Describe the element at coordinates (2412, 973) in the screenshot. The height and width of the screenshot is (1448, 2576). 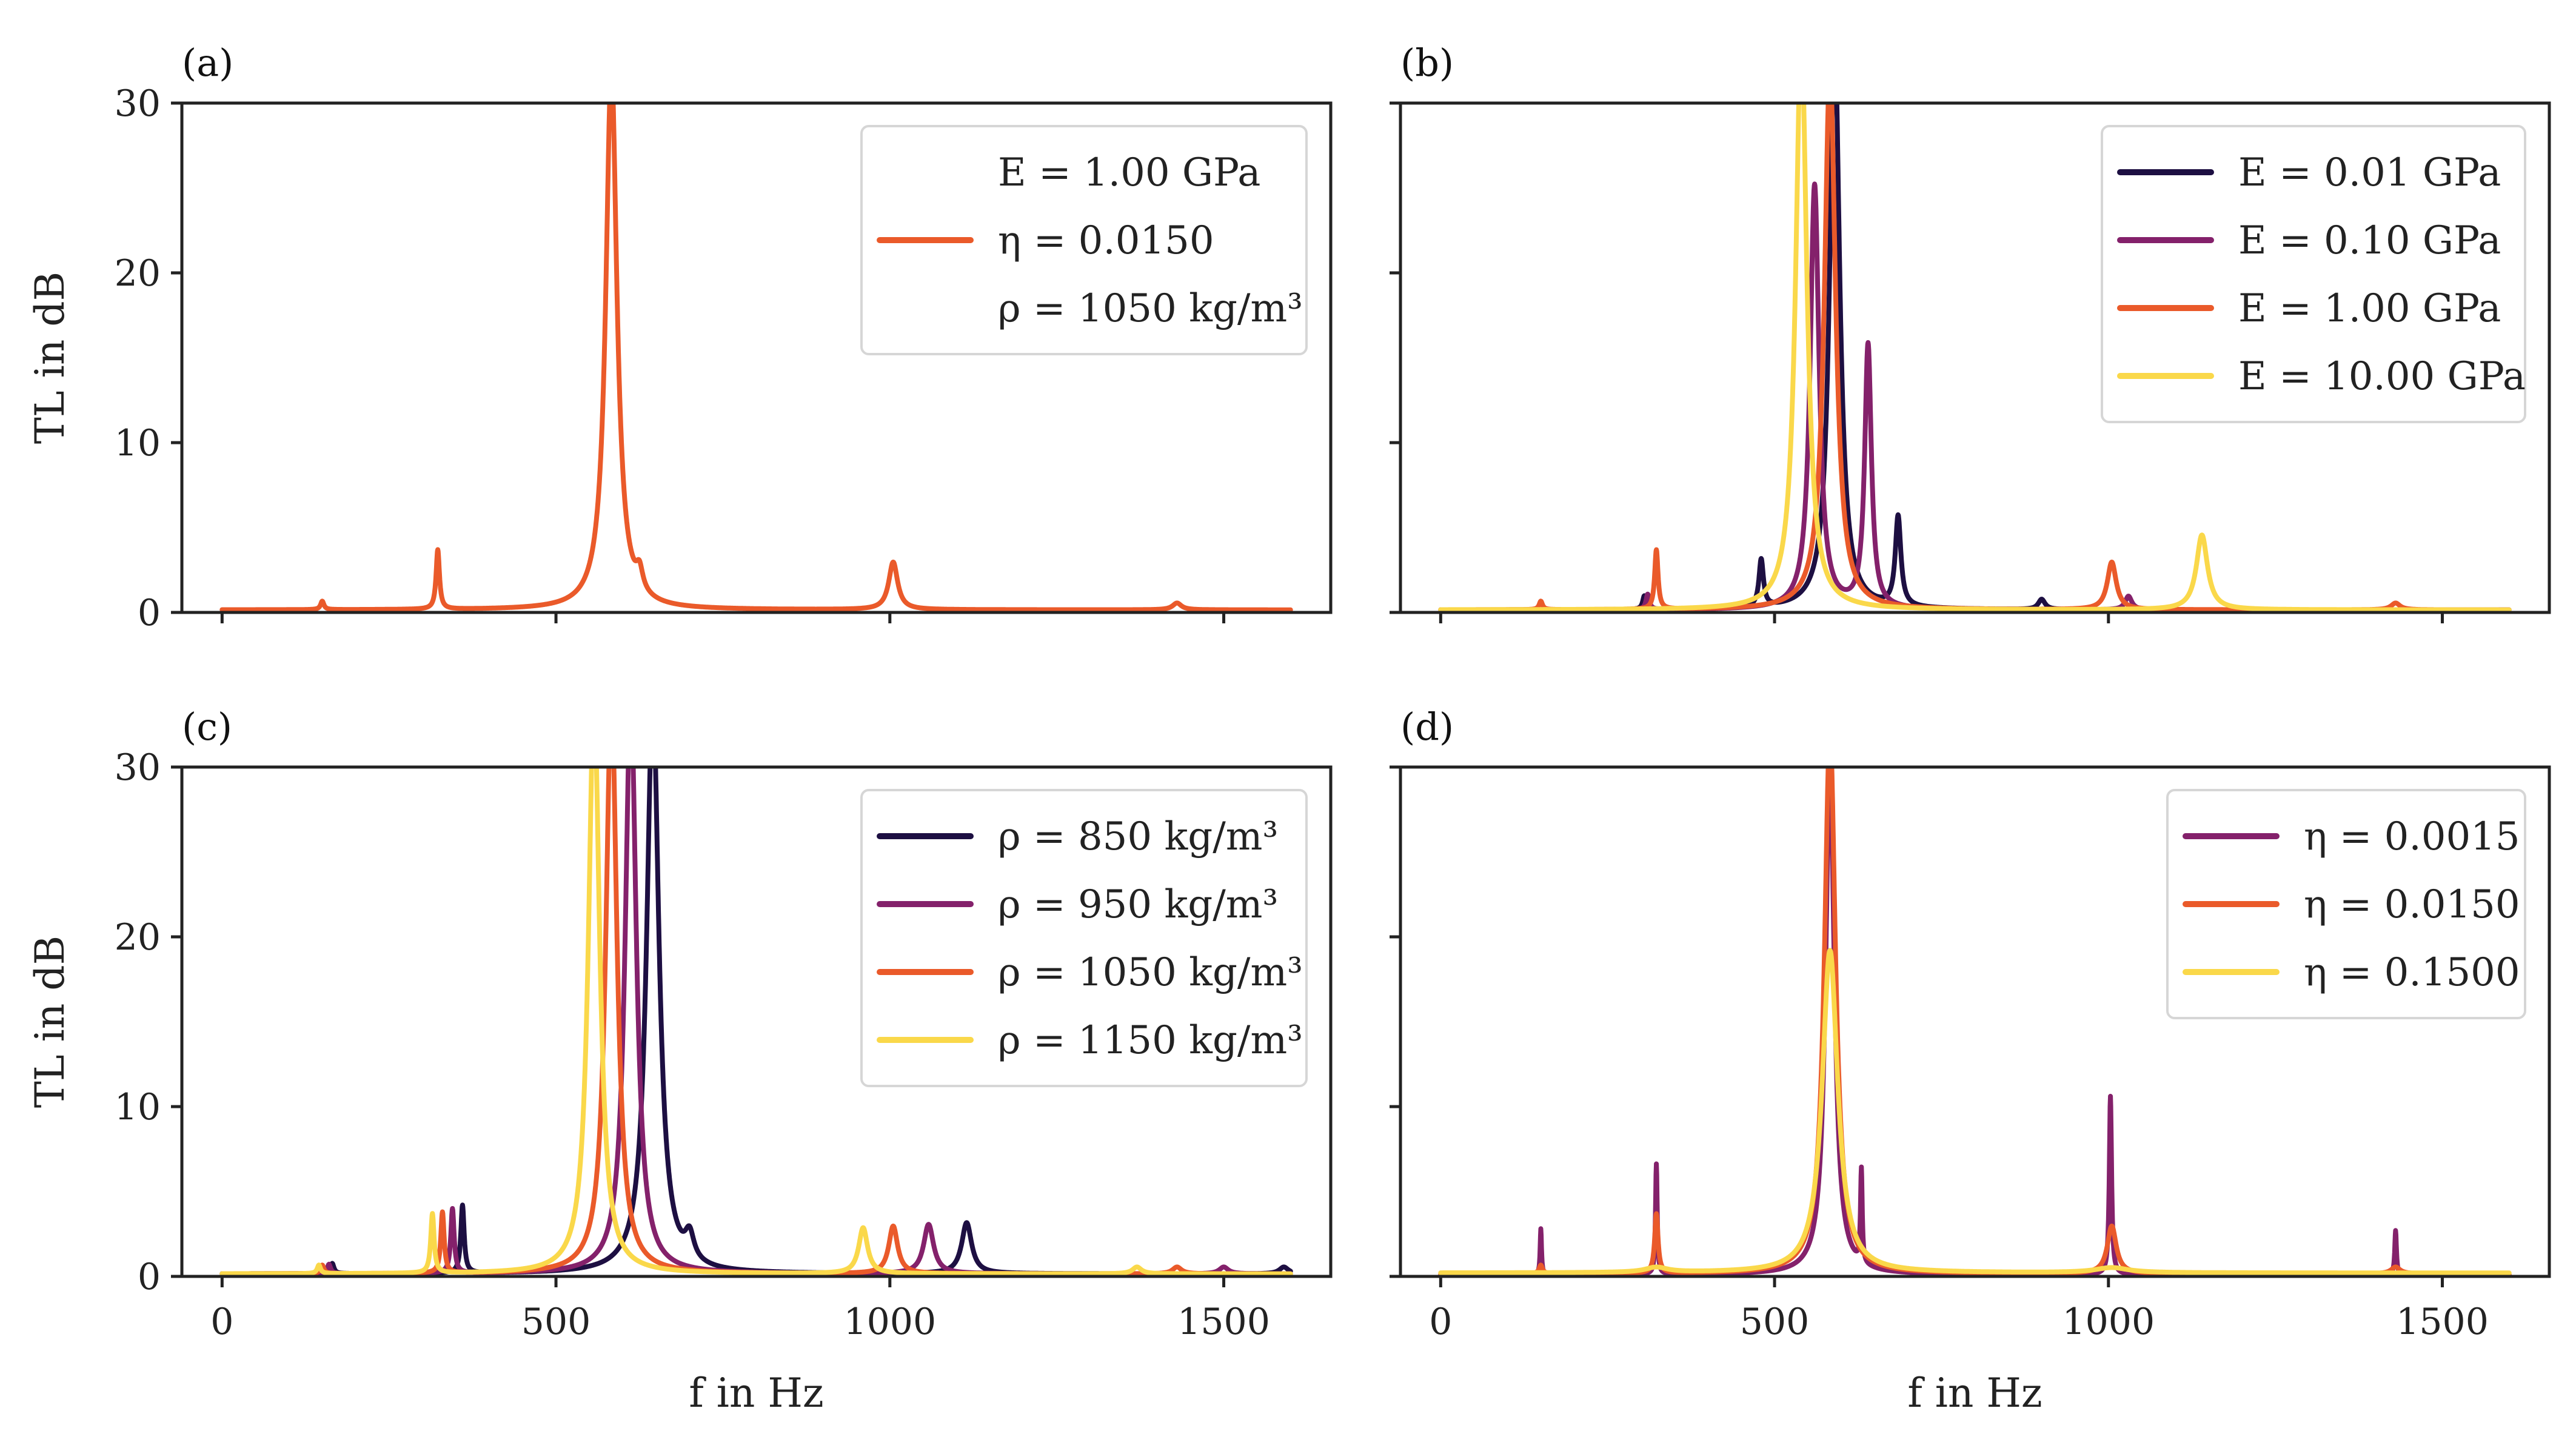
I see `legend-label: η = 0.1500` at that location.